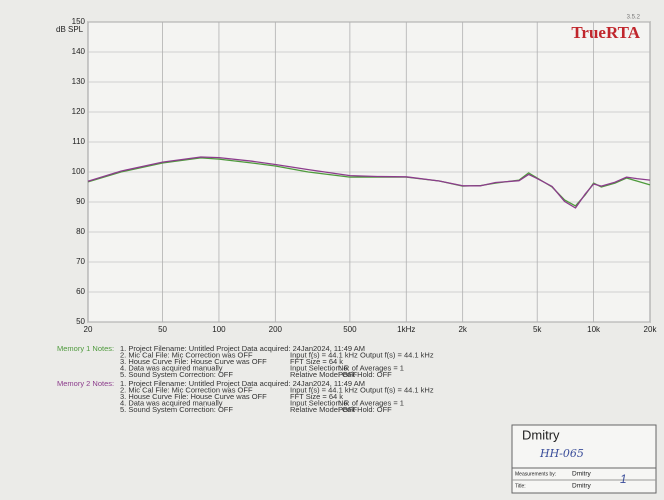  What do you see at coordinates (80, 291) in the screenshot?
I see `y-tick-label: 60` at bounding box center [80, 291].